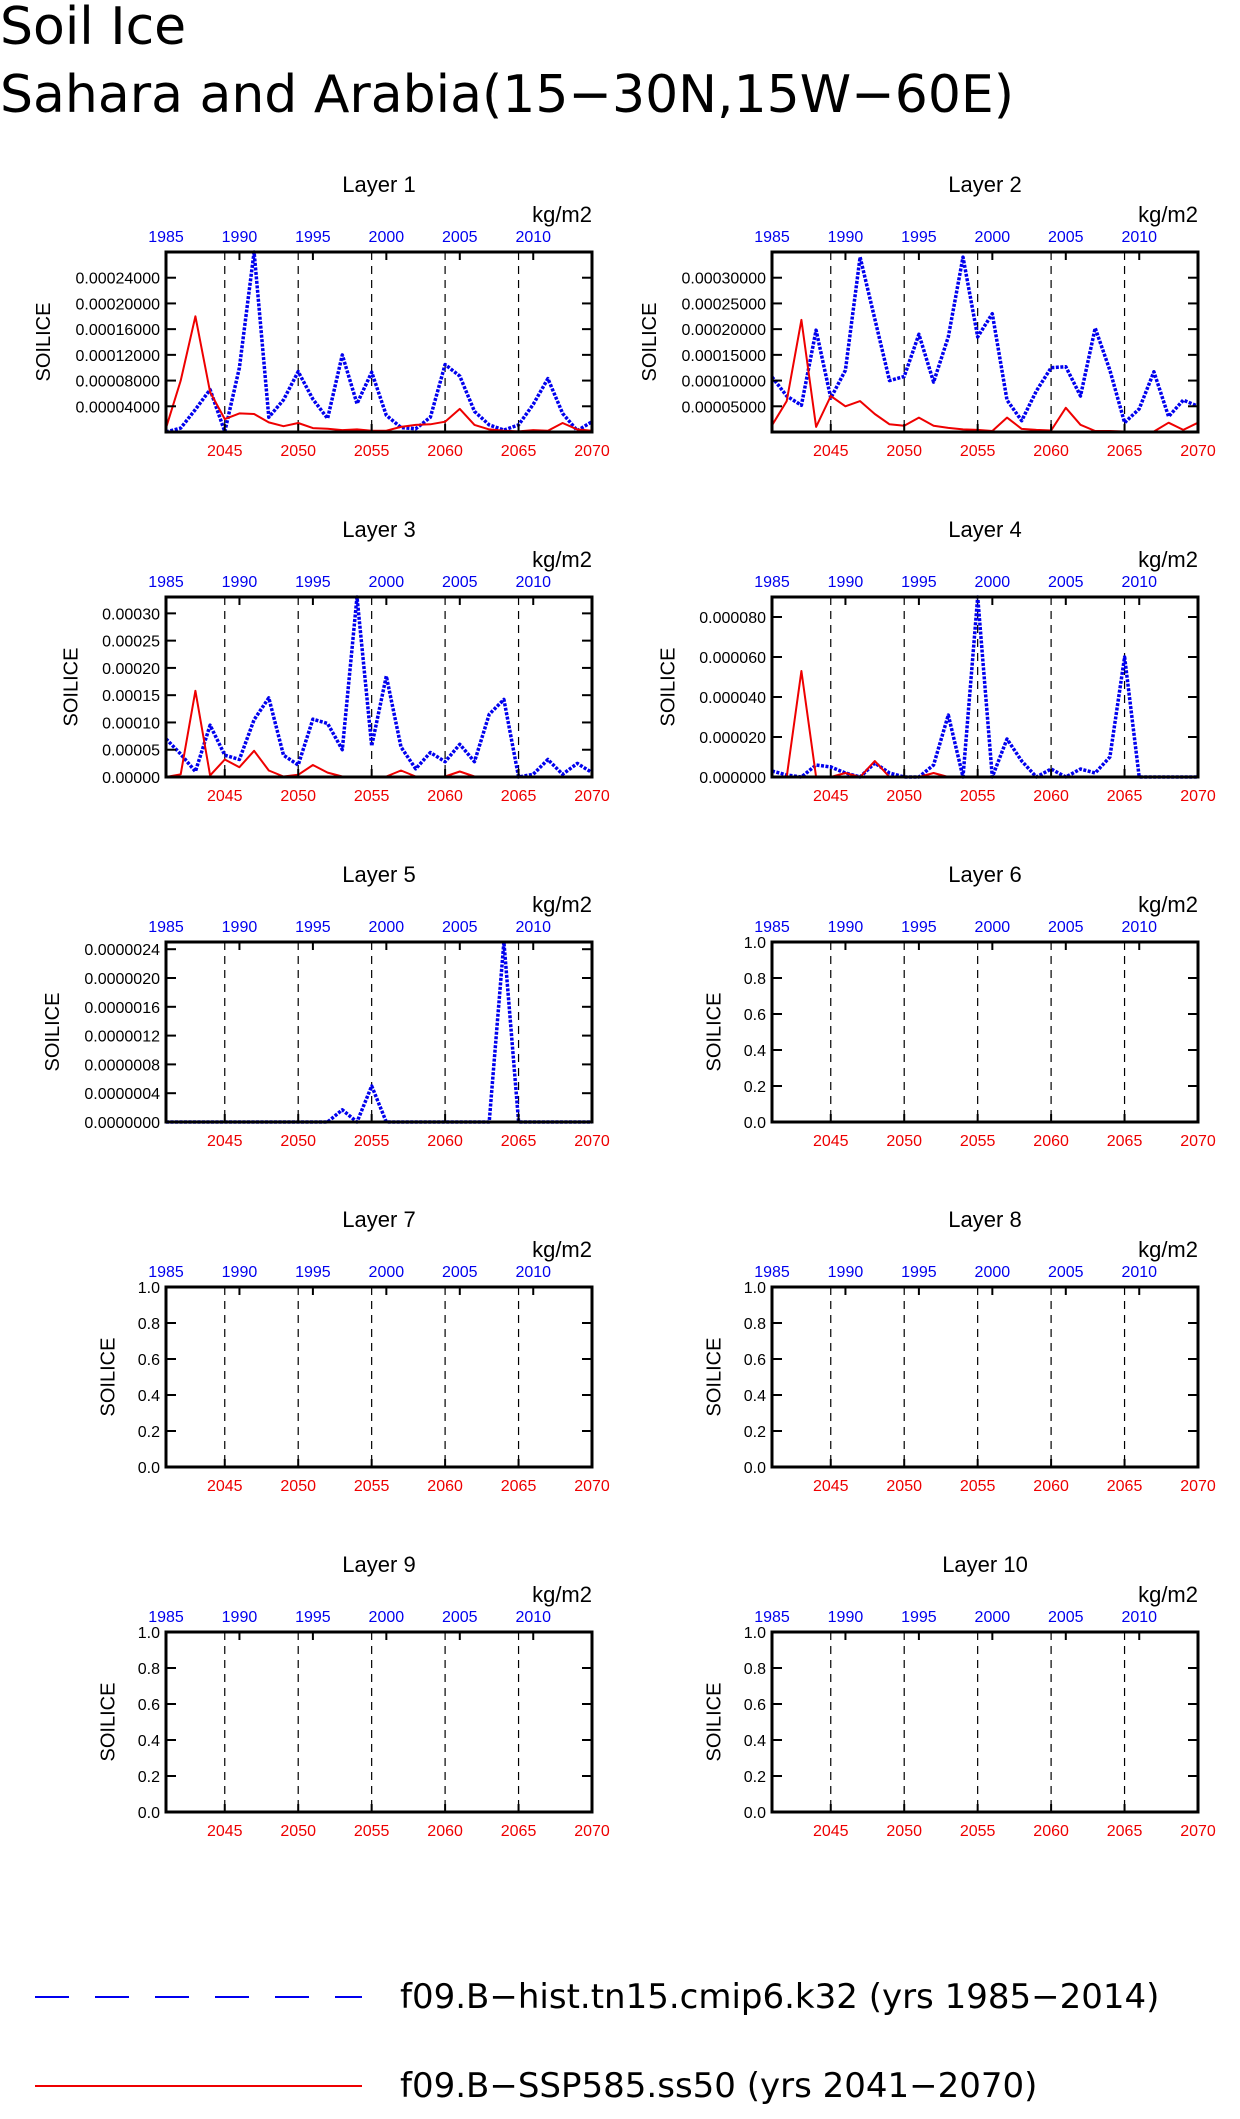  What do you see at coordinates (117, 382) in the screenshot?
I see `y-tick-label: 0.00008000` at bounding box center [117, 382].